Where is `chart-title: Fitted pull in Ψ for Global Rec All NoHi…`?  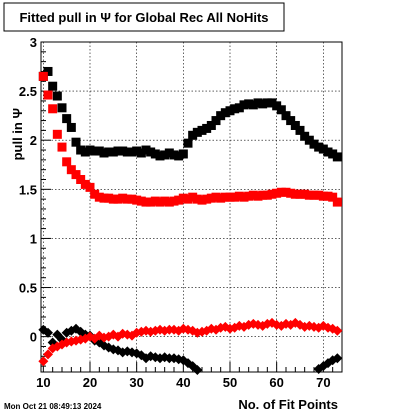
chart-title: Fitted pull in Ψ for Global Rec All NoHi… is located at coordinates (143, 17).